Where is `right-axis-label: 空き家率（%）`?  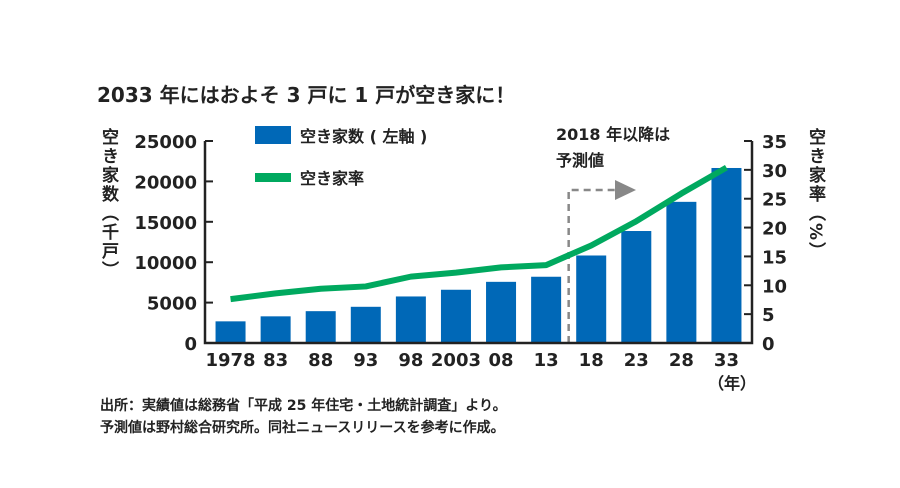 right-axis-label: 空き家率（%） is located at coordinates (815, 195).